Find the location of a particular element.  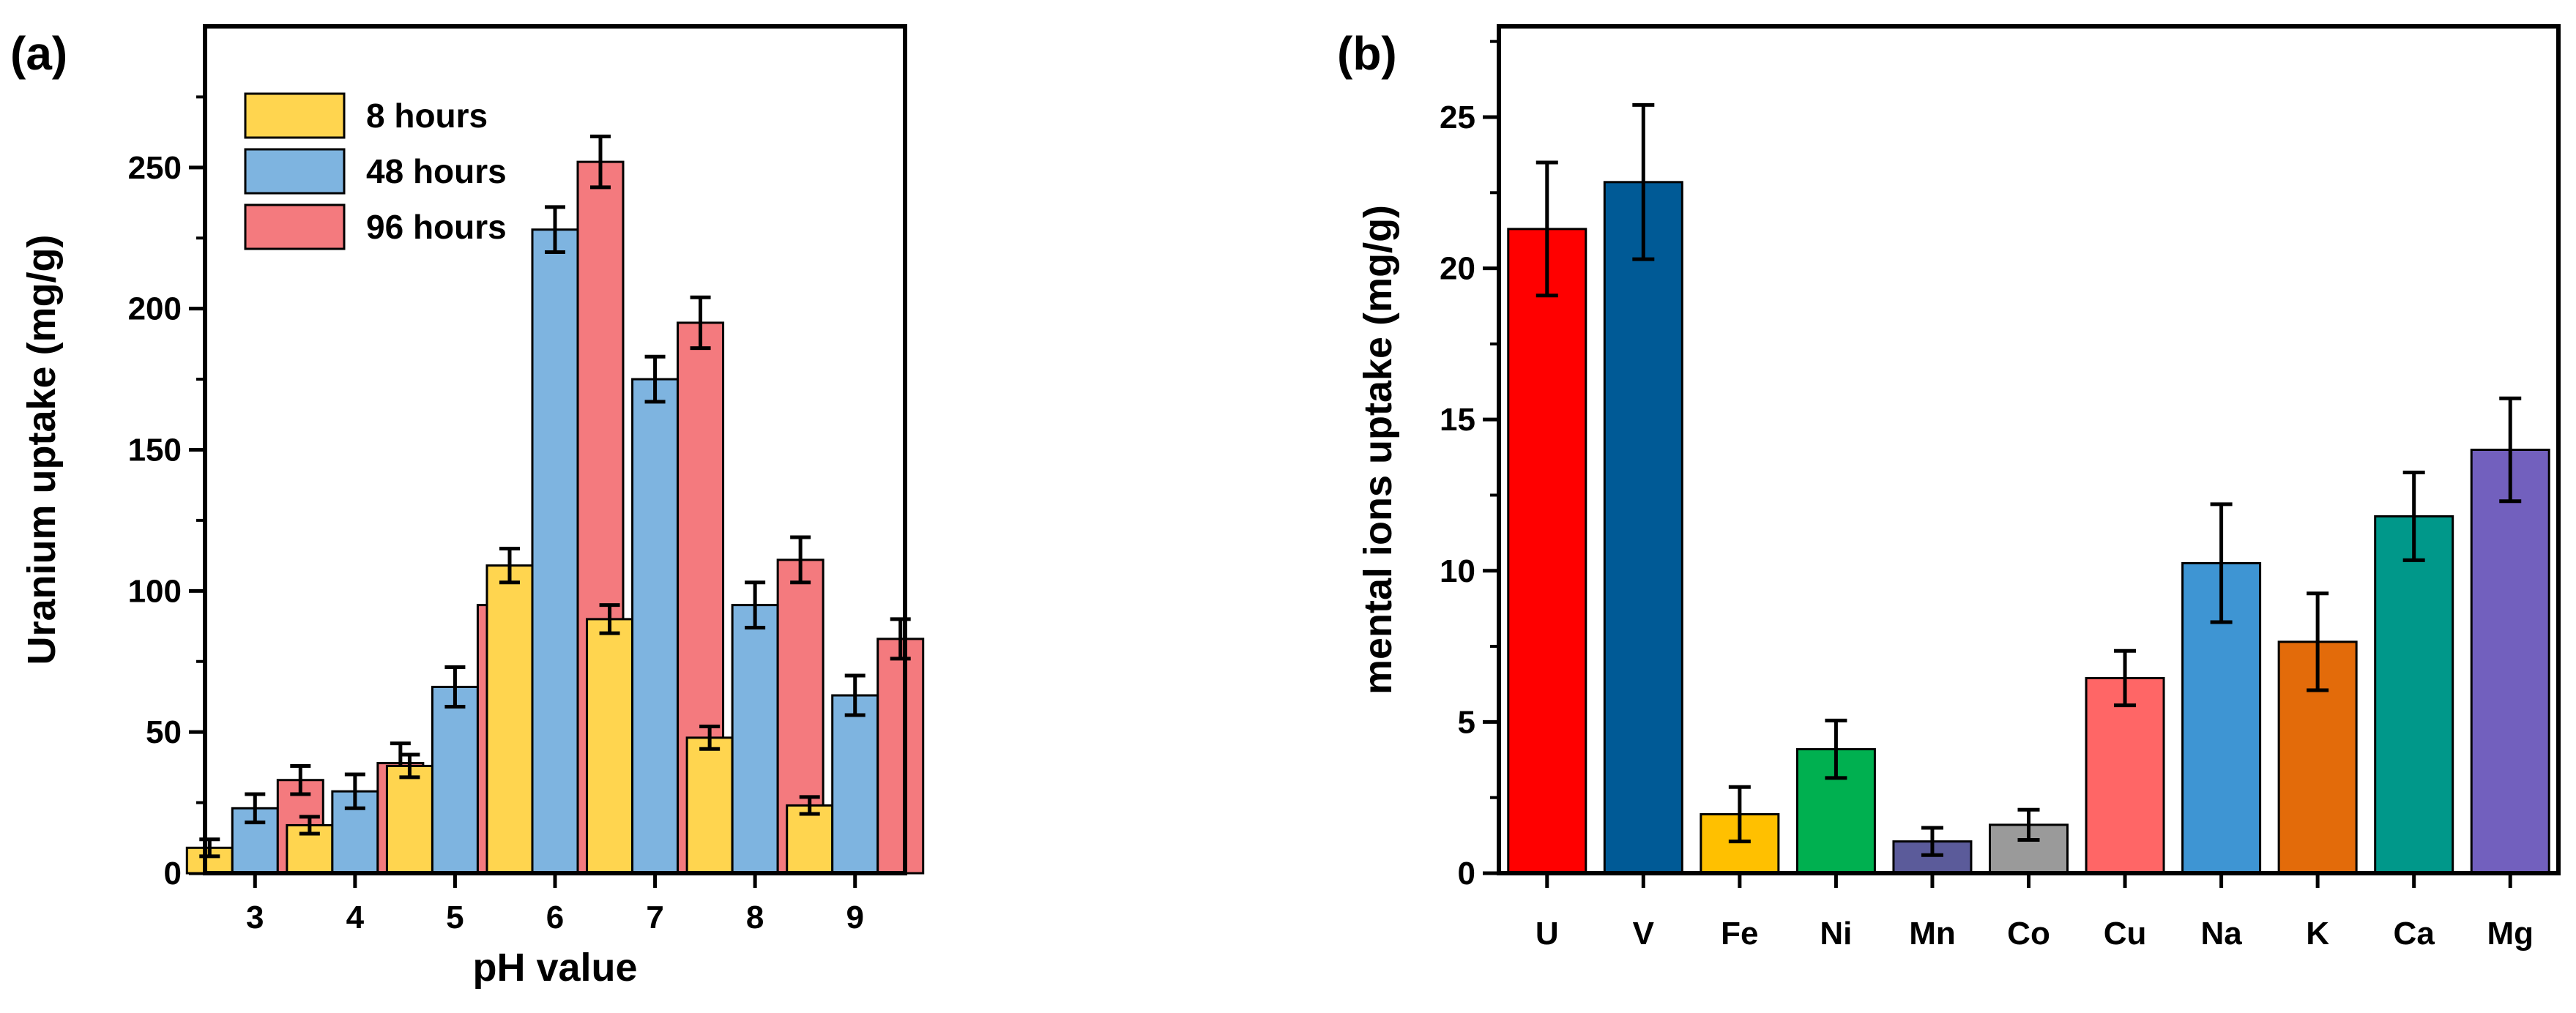

x-tick-label-a: 4 is located at coordinates (355, 918).